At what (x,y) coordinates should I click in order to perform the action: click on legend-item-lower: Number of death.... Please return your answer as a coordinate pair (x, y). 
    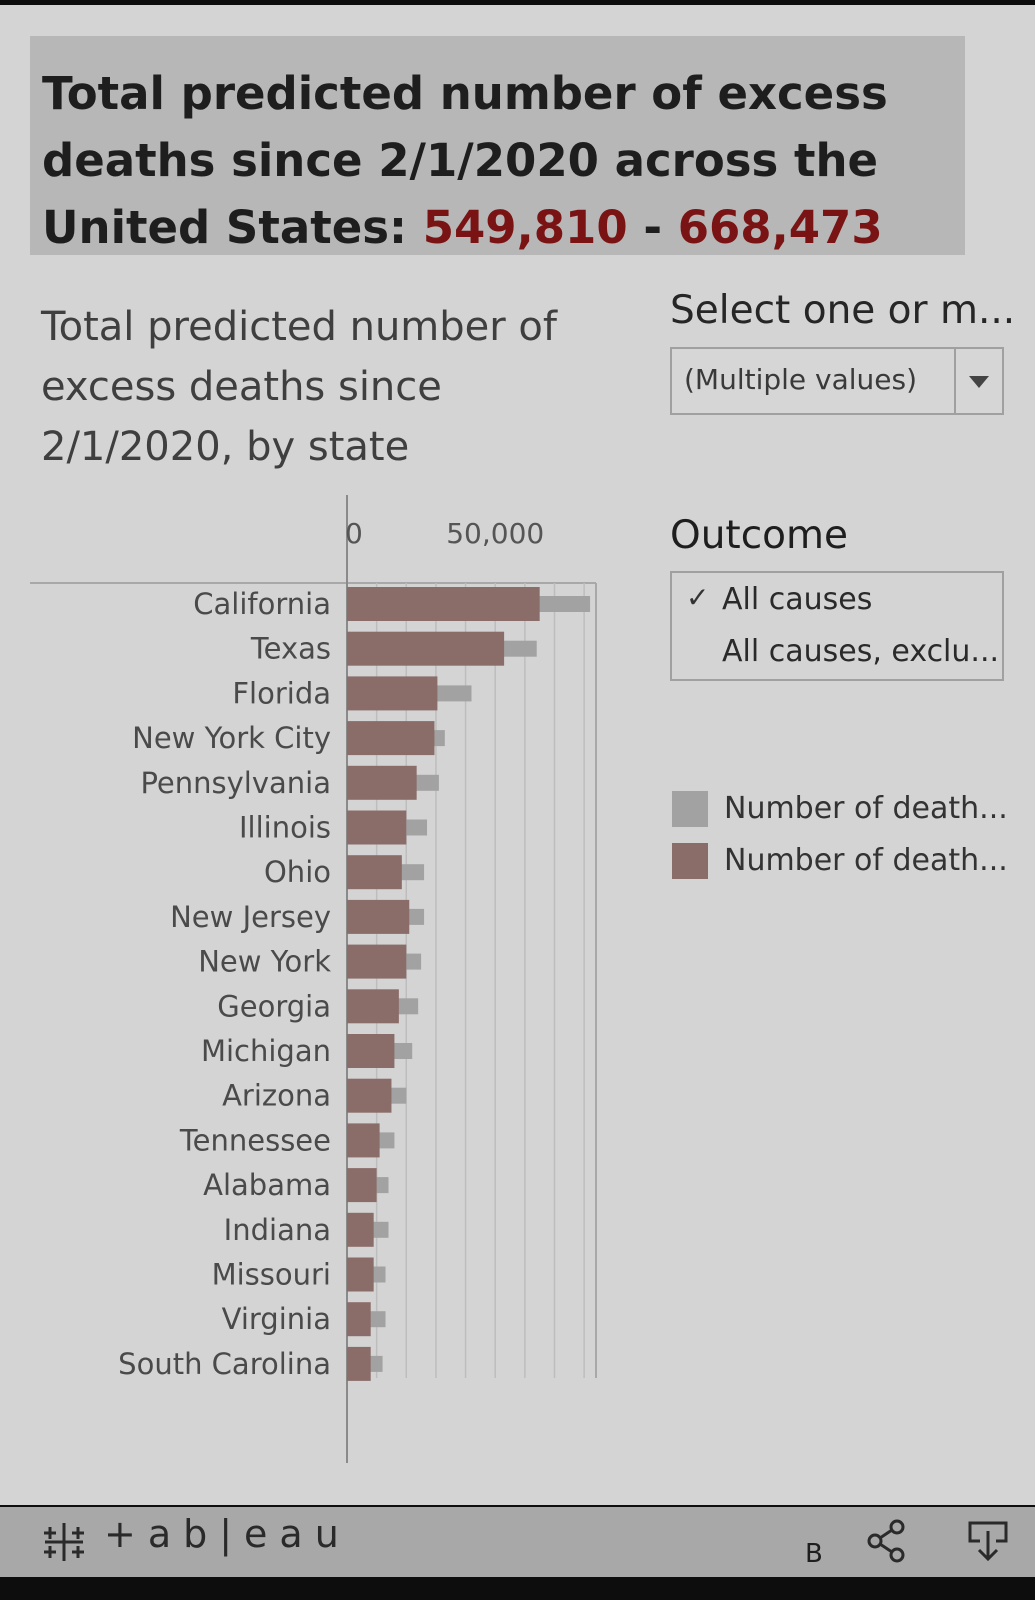
    Looking at the image, I should click on (852, 863).